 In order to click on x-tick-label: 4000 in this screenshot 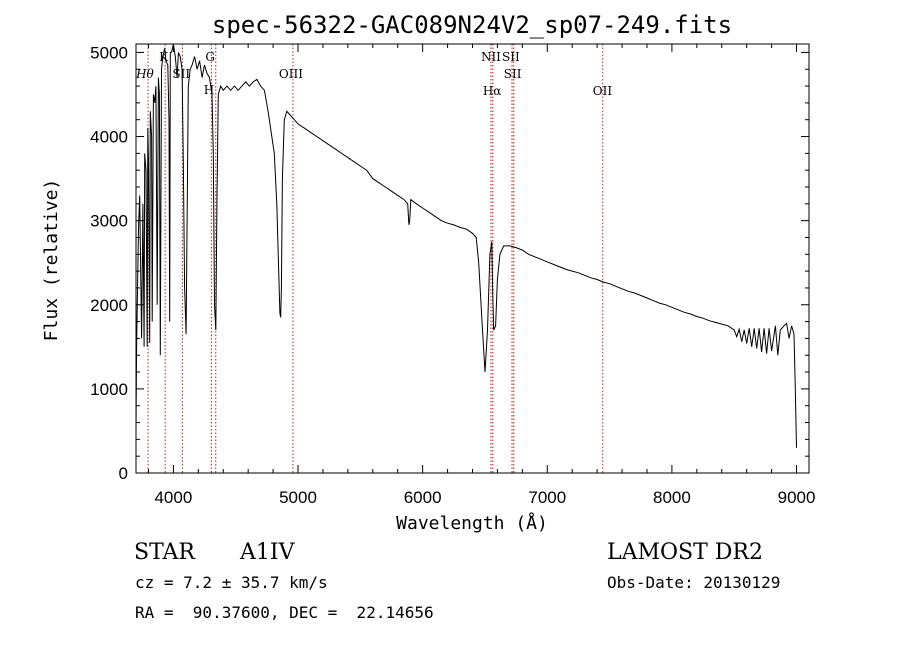, I will do `click(173, 497)`.